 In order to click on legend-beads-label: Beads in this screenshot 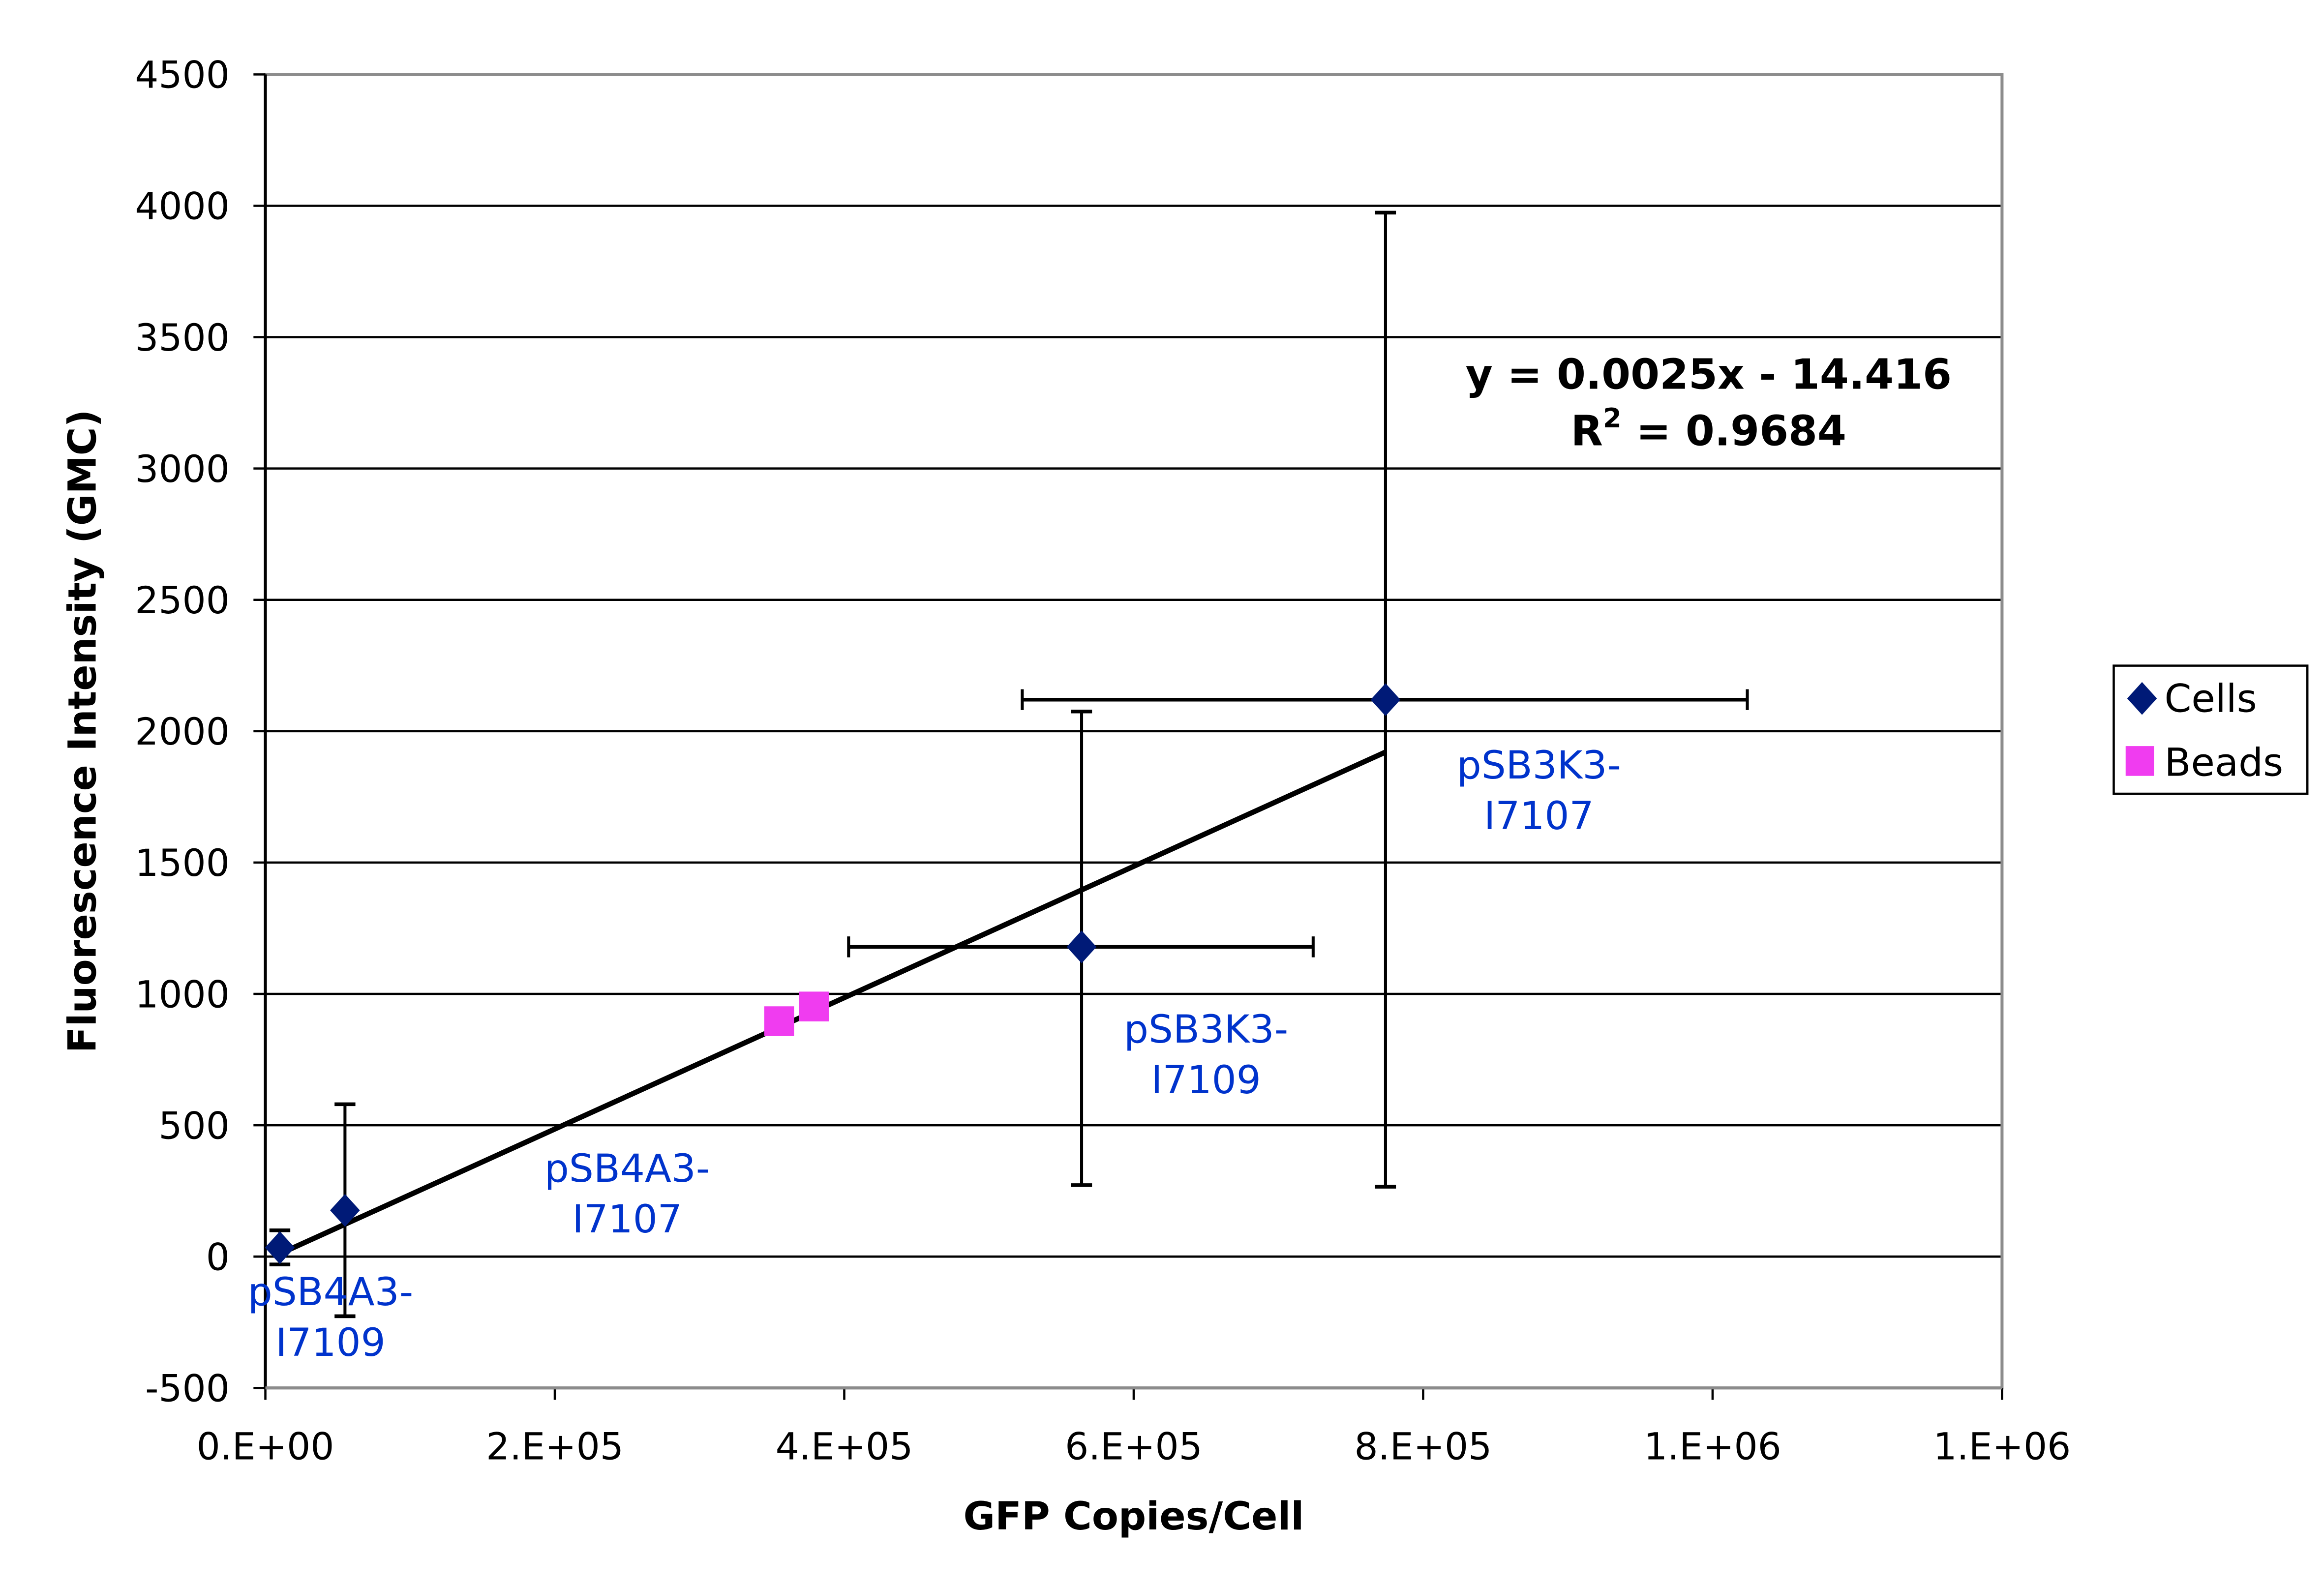, I will do `click(2224, 762)`.